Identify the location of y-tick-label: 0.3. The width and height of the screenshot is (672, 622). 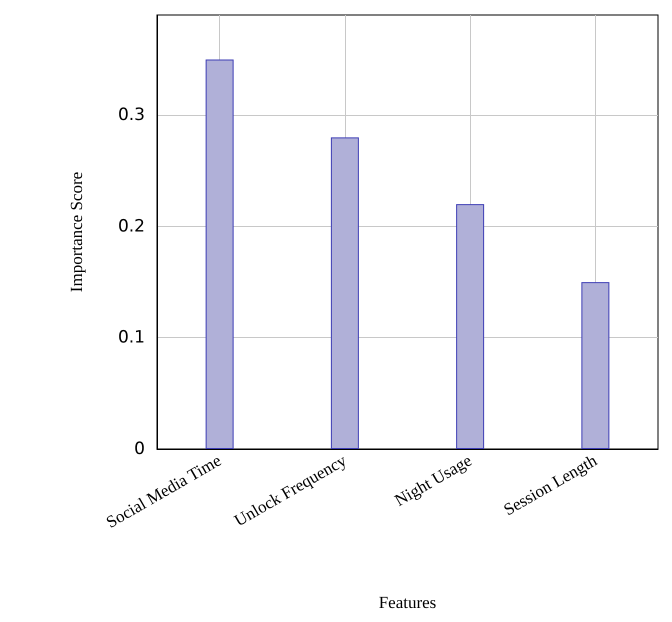
(131, 115).